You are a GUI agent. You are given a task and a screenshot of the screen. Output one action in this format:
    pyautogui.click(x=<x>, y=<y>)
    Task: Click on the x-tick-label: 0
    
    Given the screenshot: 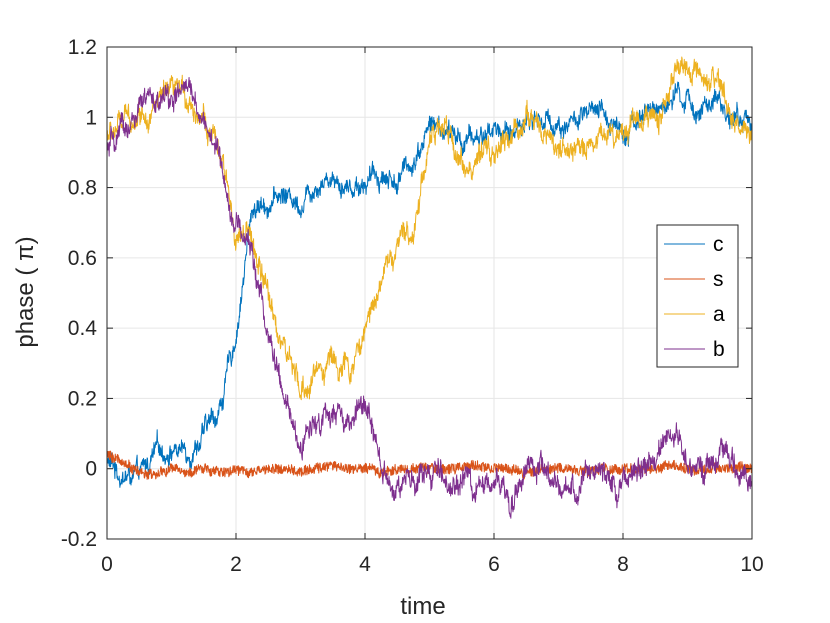 What is the action you would take?
    pyautogui.click(x=107, y=564)
    